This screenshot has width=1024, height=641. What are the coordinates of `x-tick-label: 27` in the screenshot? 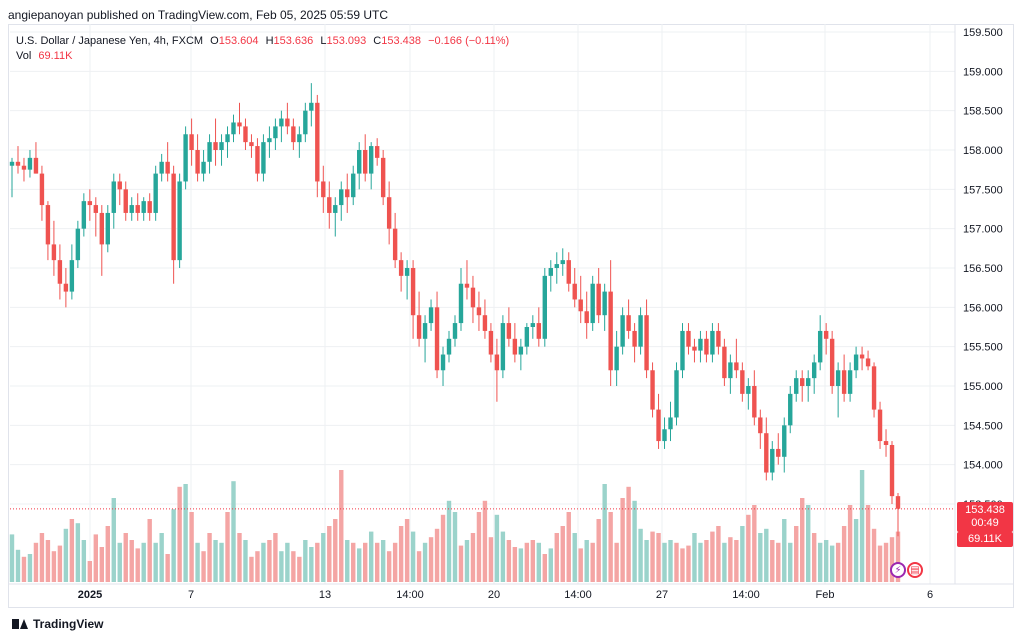 It's located at (662, 595).